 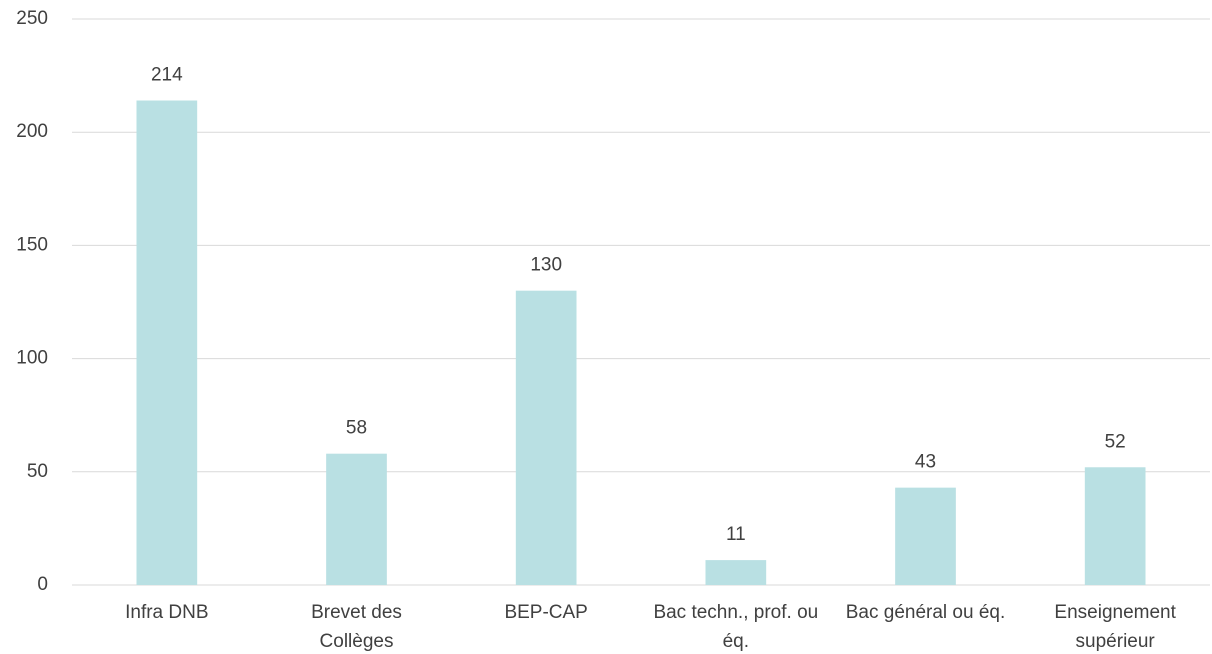 What do you see at coordinates (356, 428) in the screenshot?
I see `value-label: 58` at bounding box center [356, 428].